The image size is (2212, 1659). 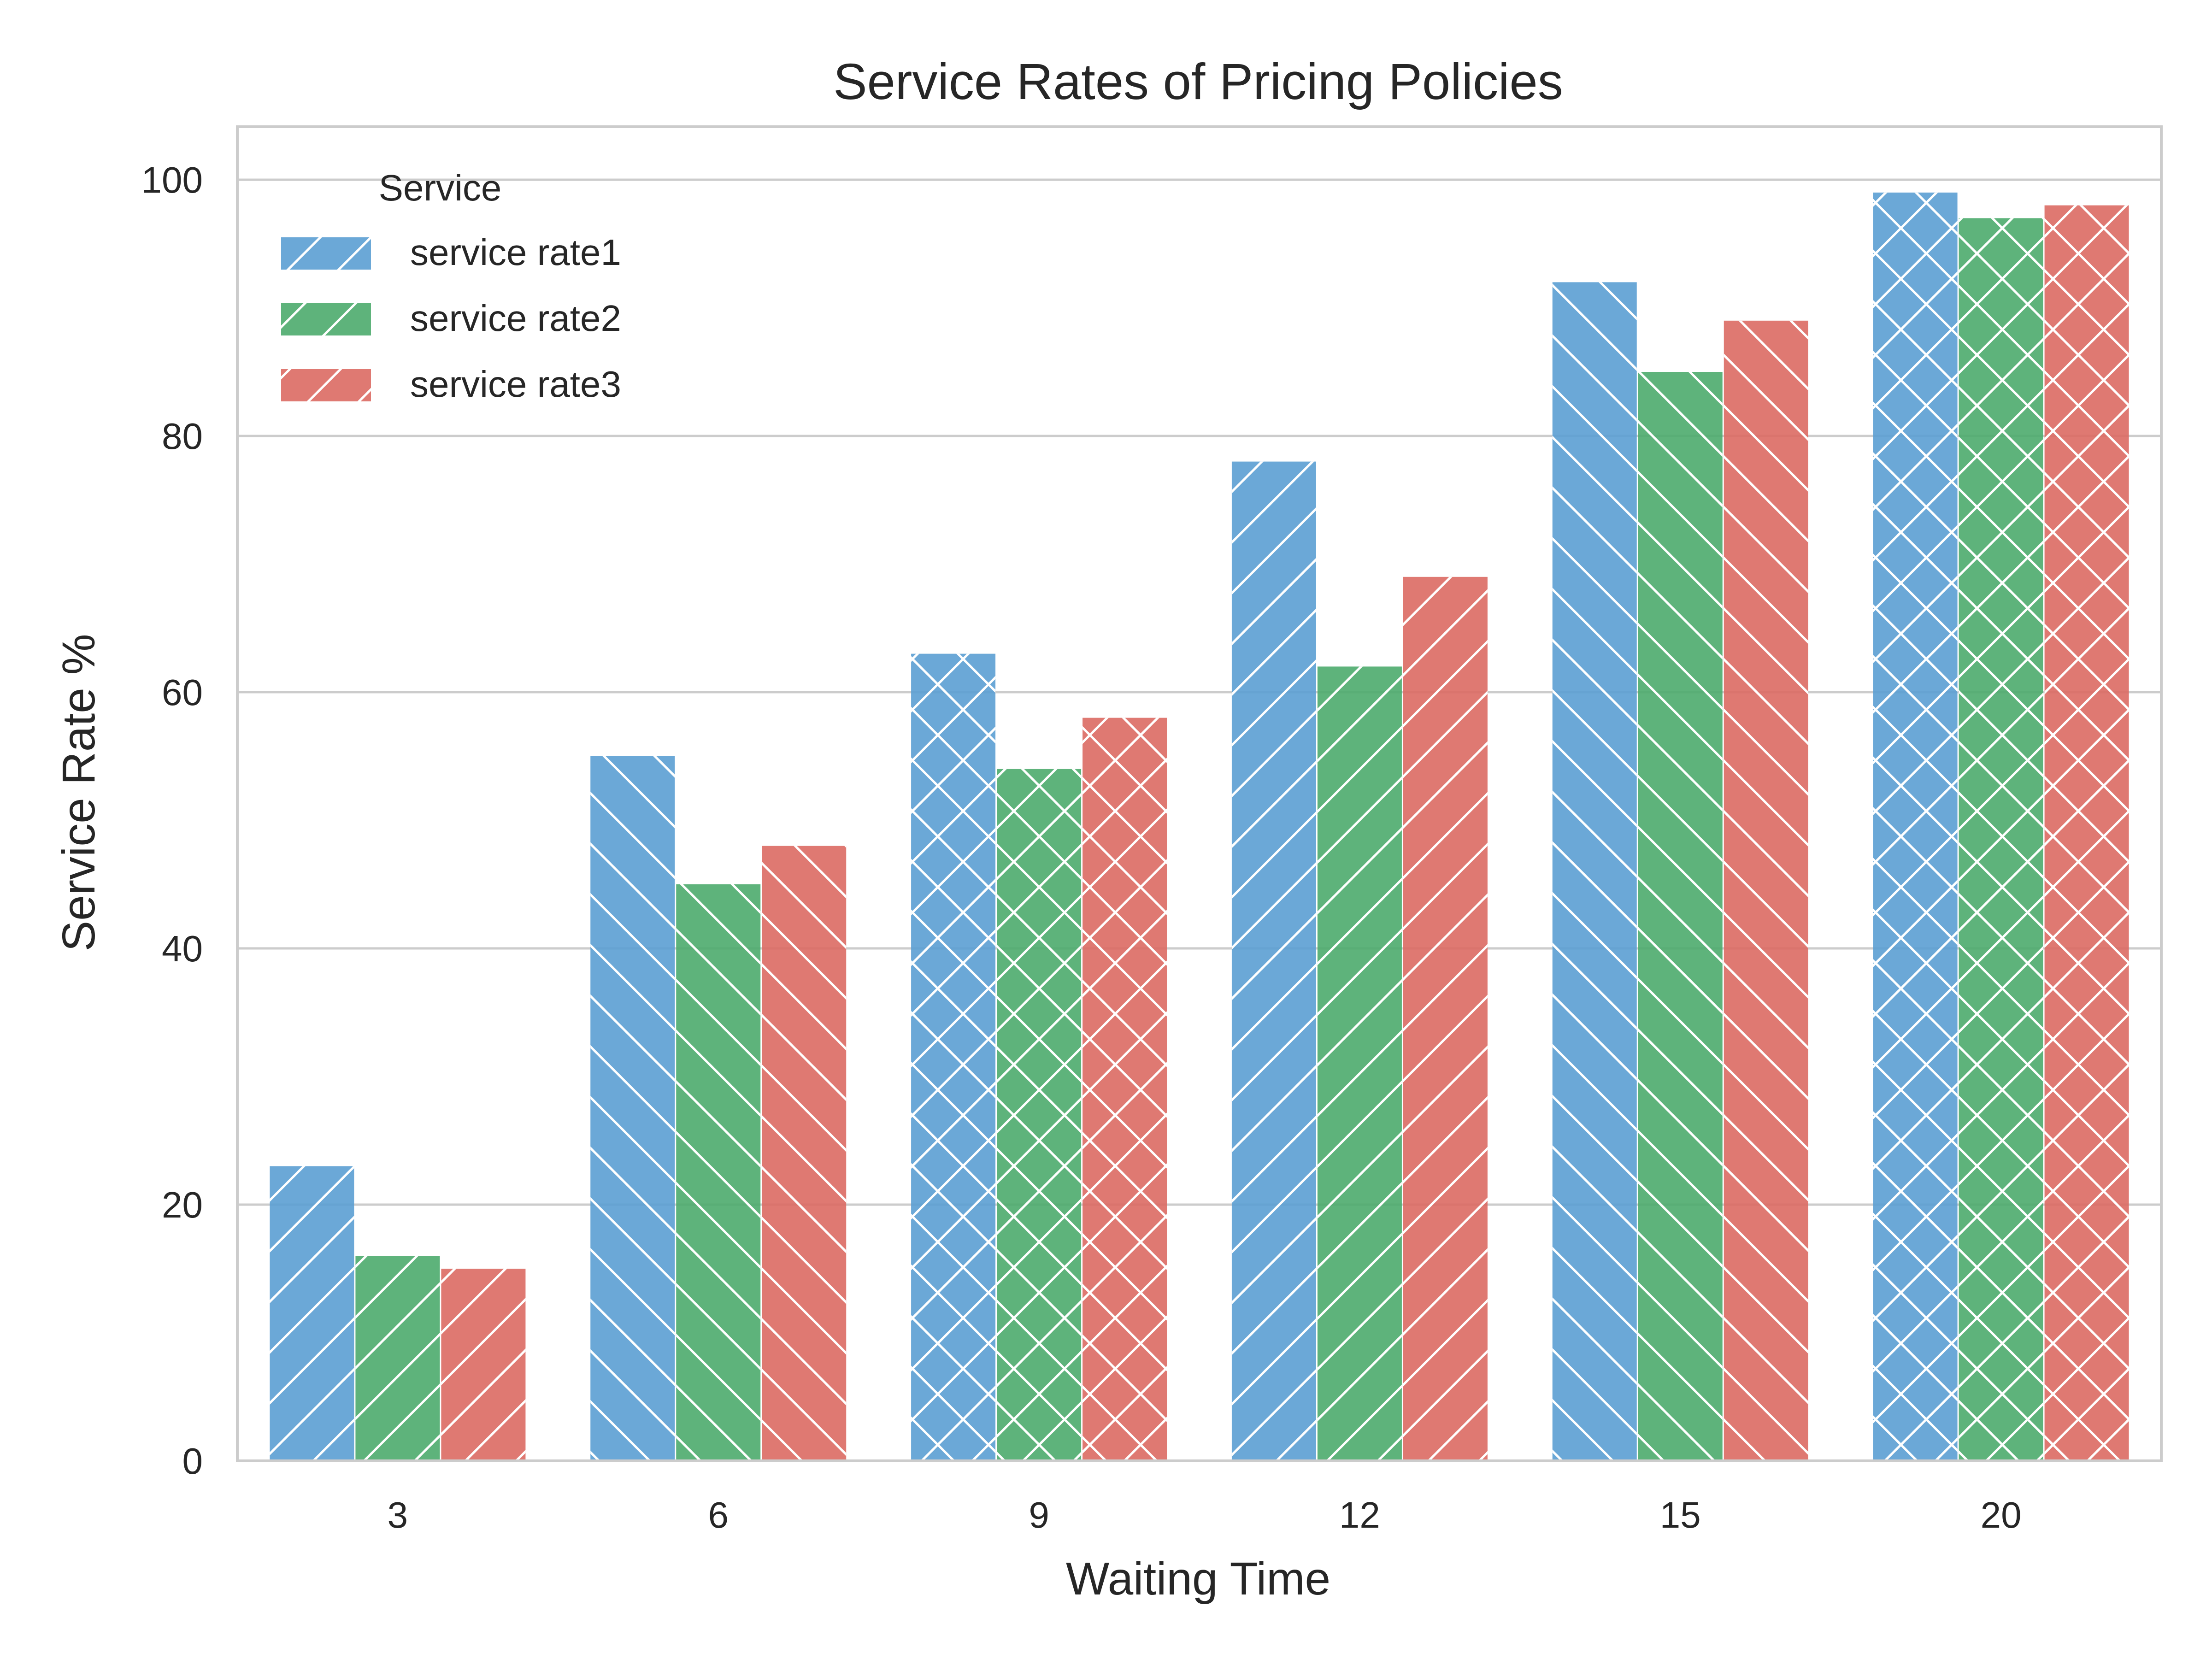 I want to click on x-tick-label: 15, so click(x=1680, y=1514).